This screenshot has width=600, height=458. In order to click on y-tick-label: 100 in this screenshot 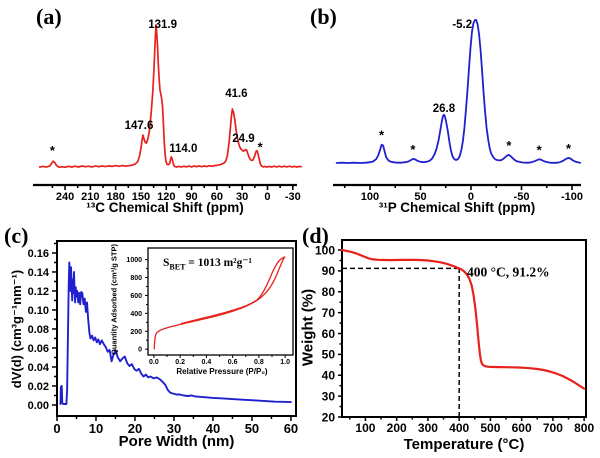, I will do `click(325, 250)`.